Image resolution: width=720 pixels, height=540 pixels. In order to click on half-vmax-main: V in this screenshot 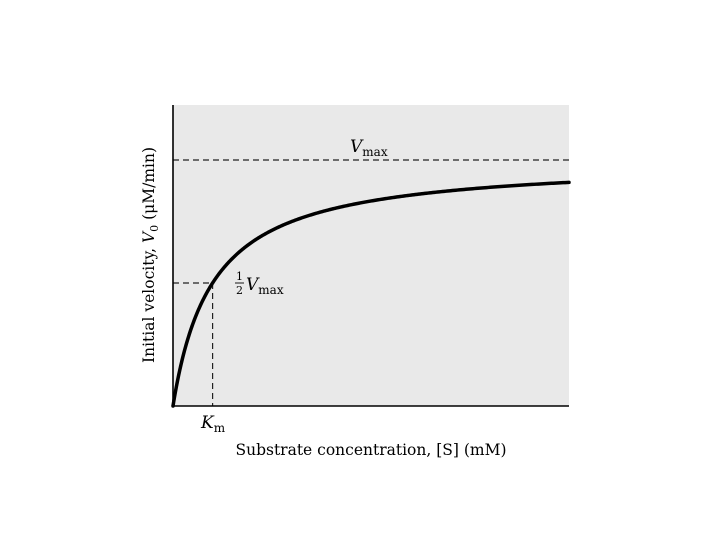, I will do `click(253, 285)`.